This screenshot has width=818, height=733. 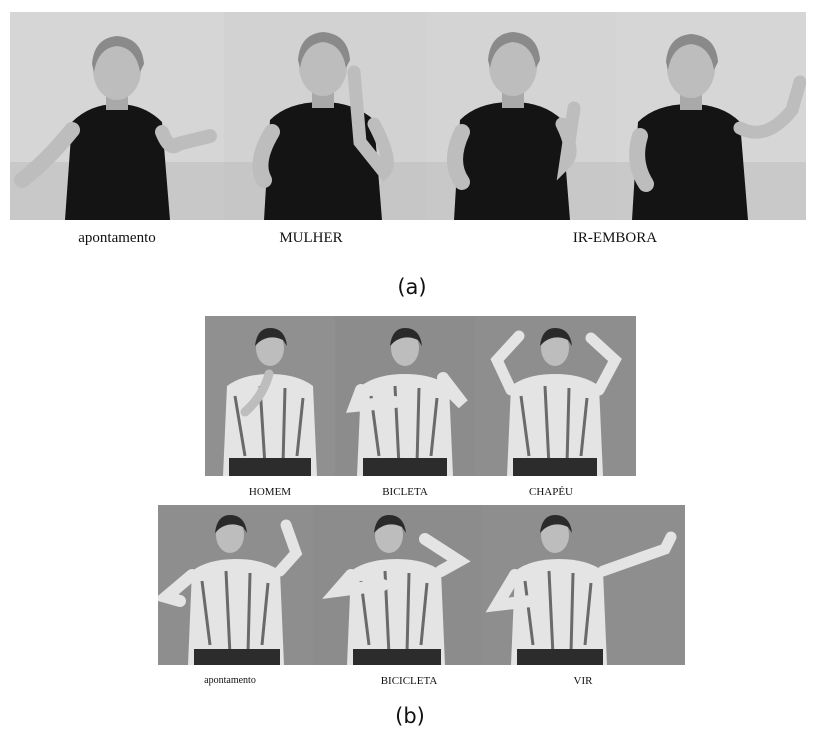 What do you see at coordinates (230, 680) in the screenshot?
I see `panel-b-row2-caption-1: apontamento` at bounding box center [230, 680].